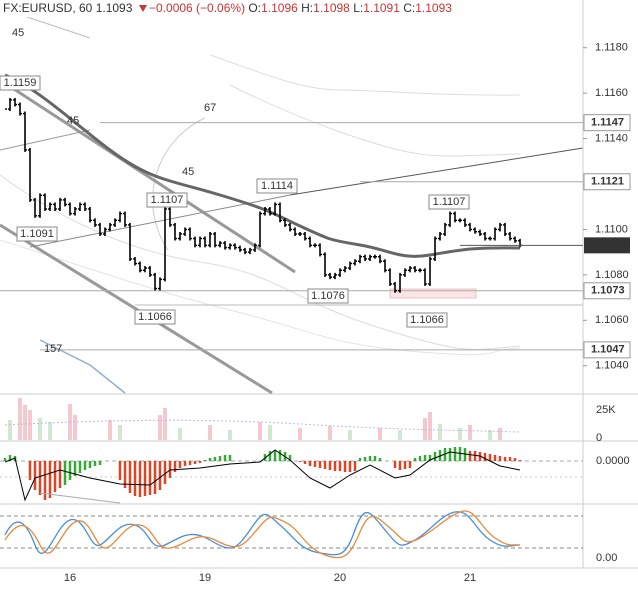  I want to click on x-tick-label: 16, so click(70, 578).